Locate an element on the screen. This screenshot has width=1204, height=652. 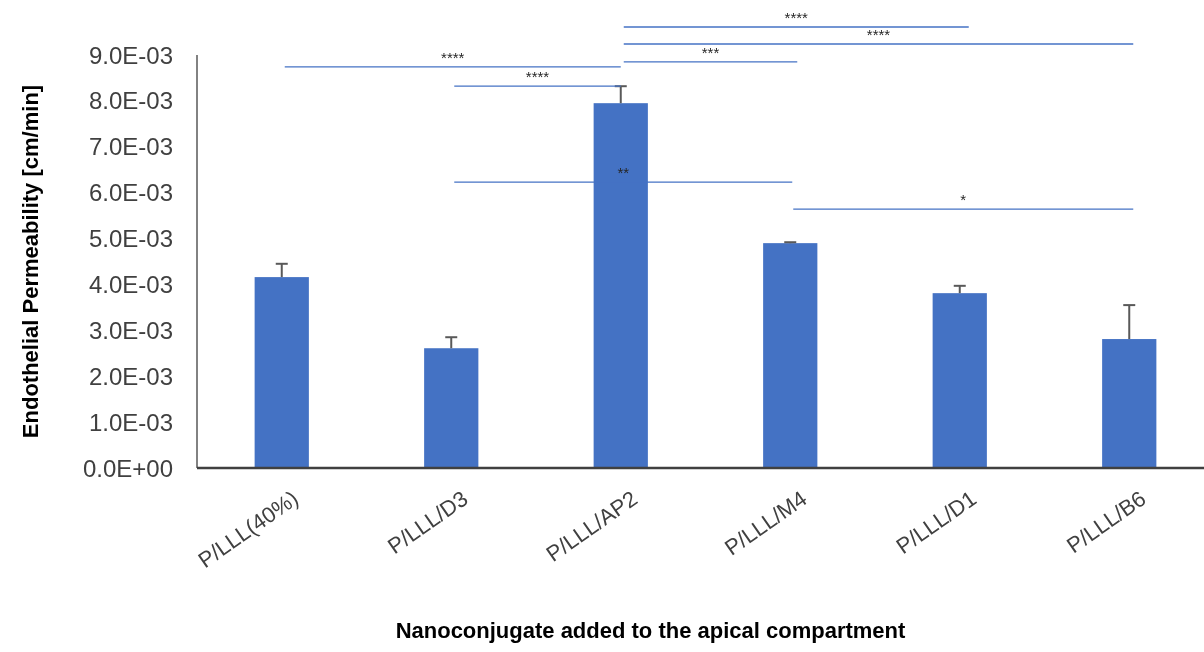
y-axis-title: Endothelial Permeability [cm/min] is located at coordinates (30, 261).